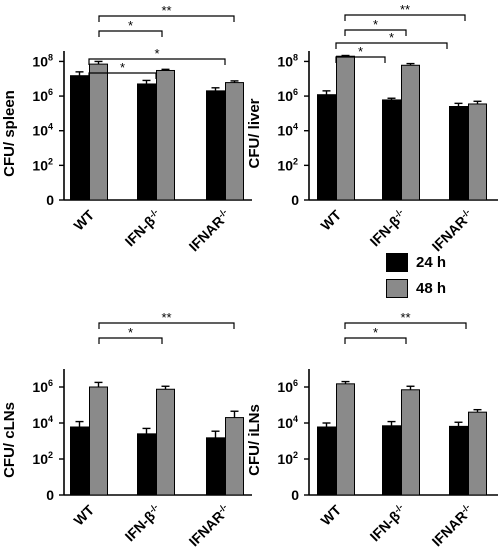 The height and width of the screenshot is (559, 502). What do you see at coordinates (254, 440) in the screenshot?
I see `y-axis-title: CFU/ iLNs` at bounding box center [254, 440].